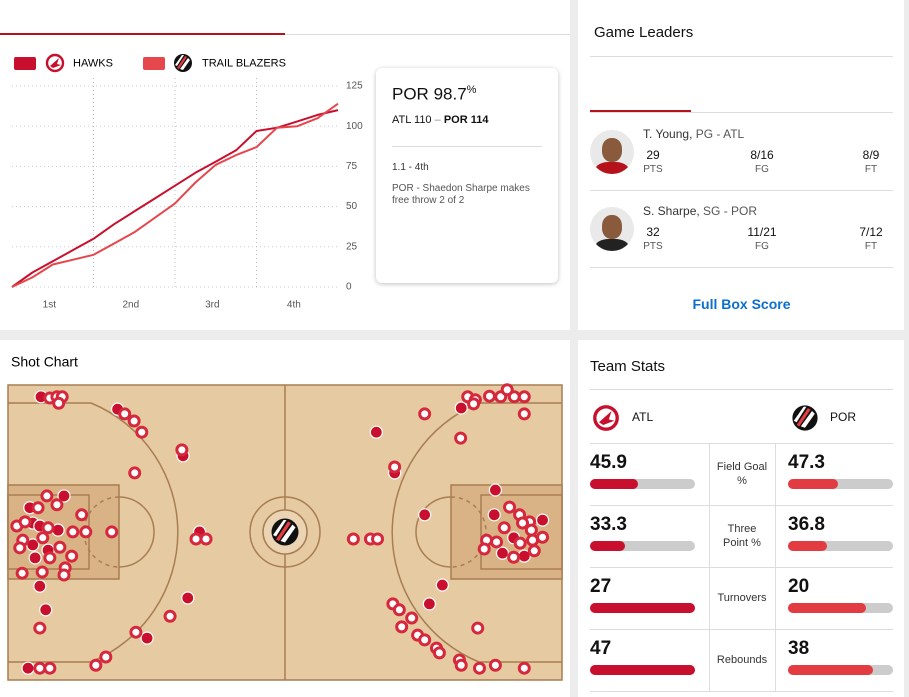  Describe the element at coordinates (666, 134) in the screenshot. I see `name: T. Young` at that location.